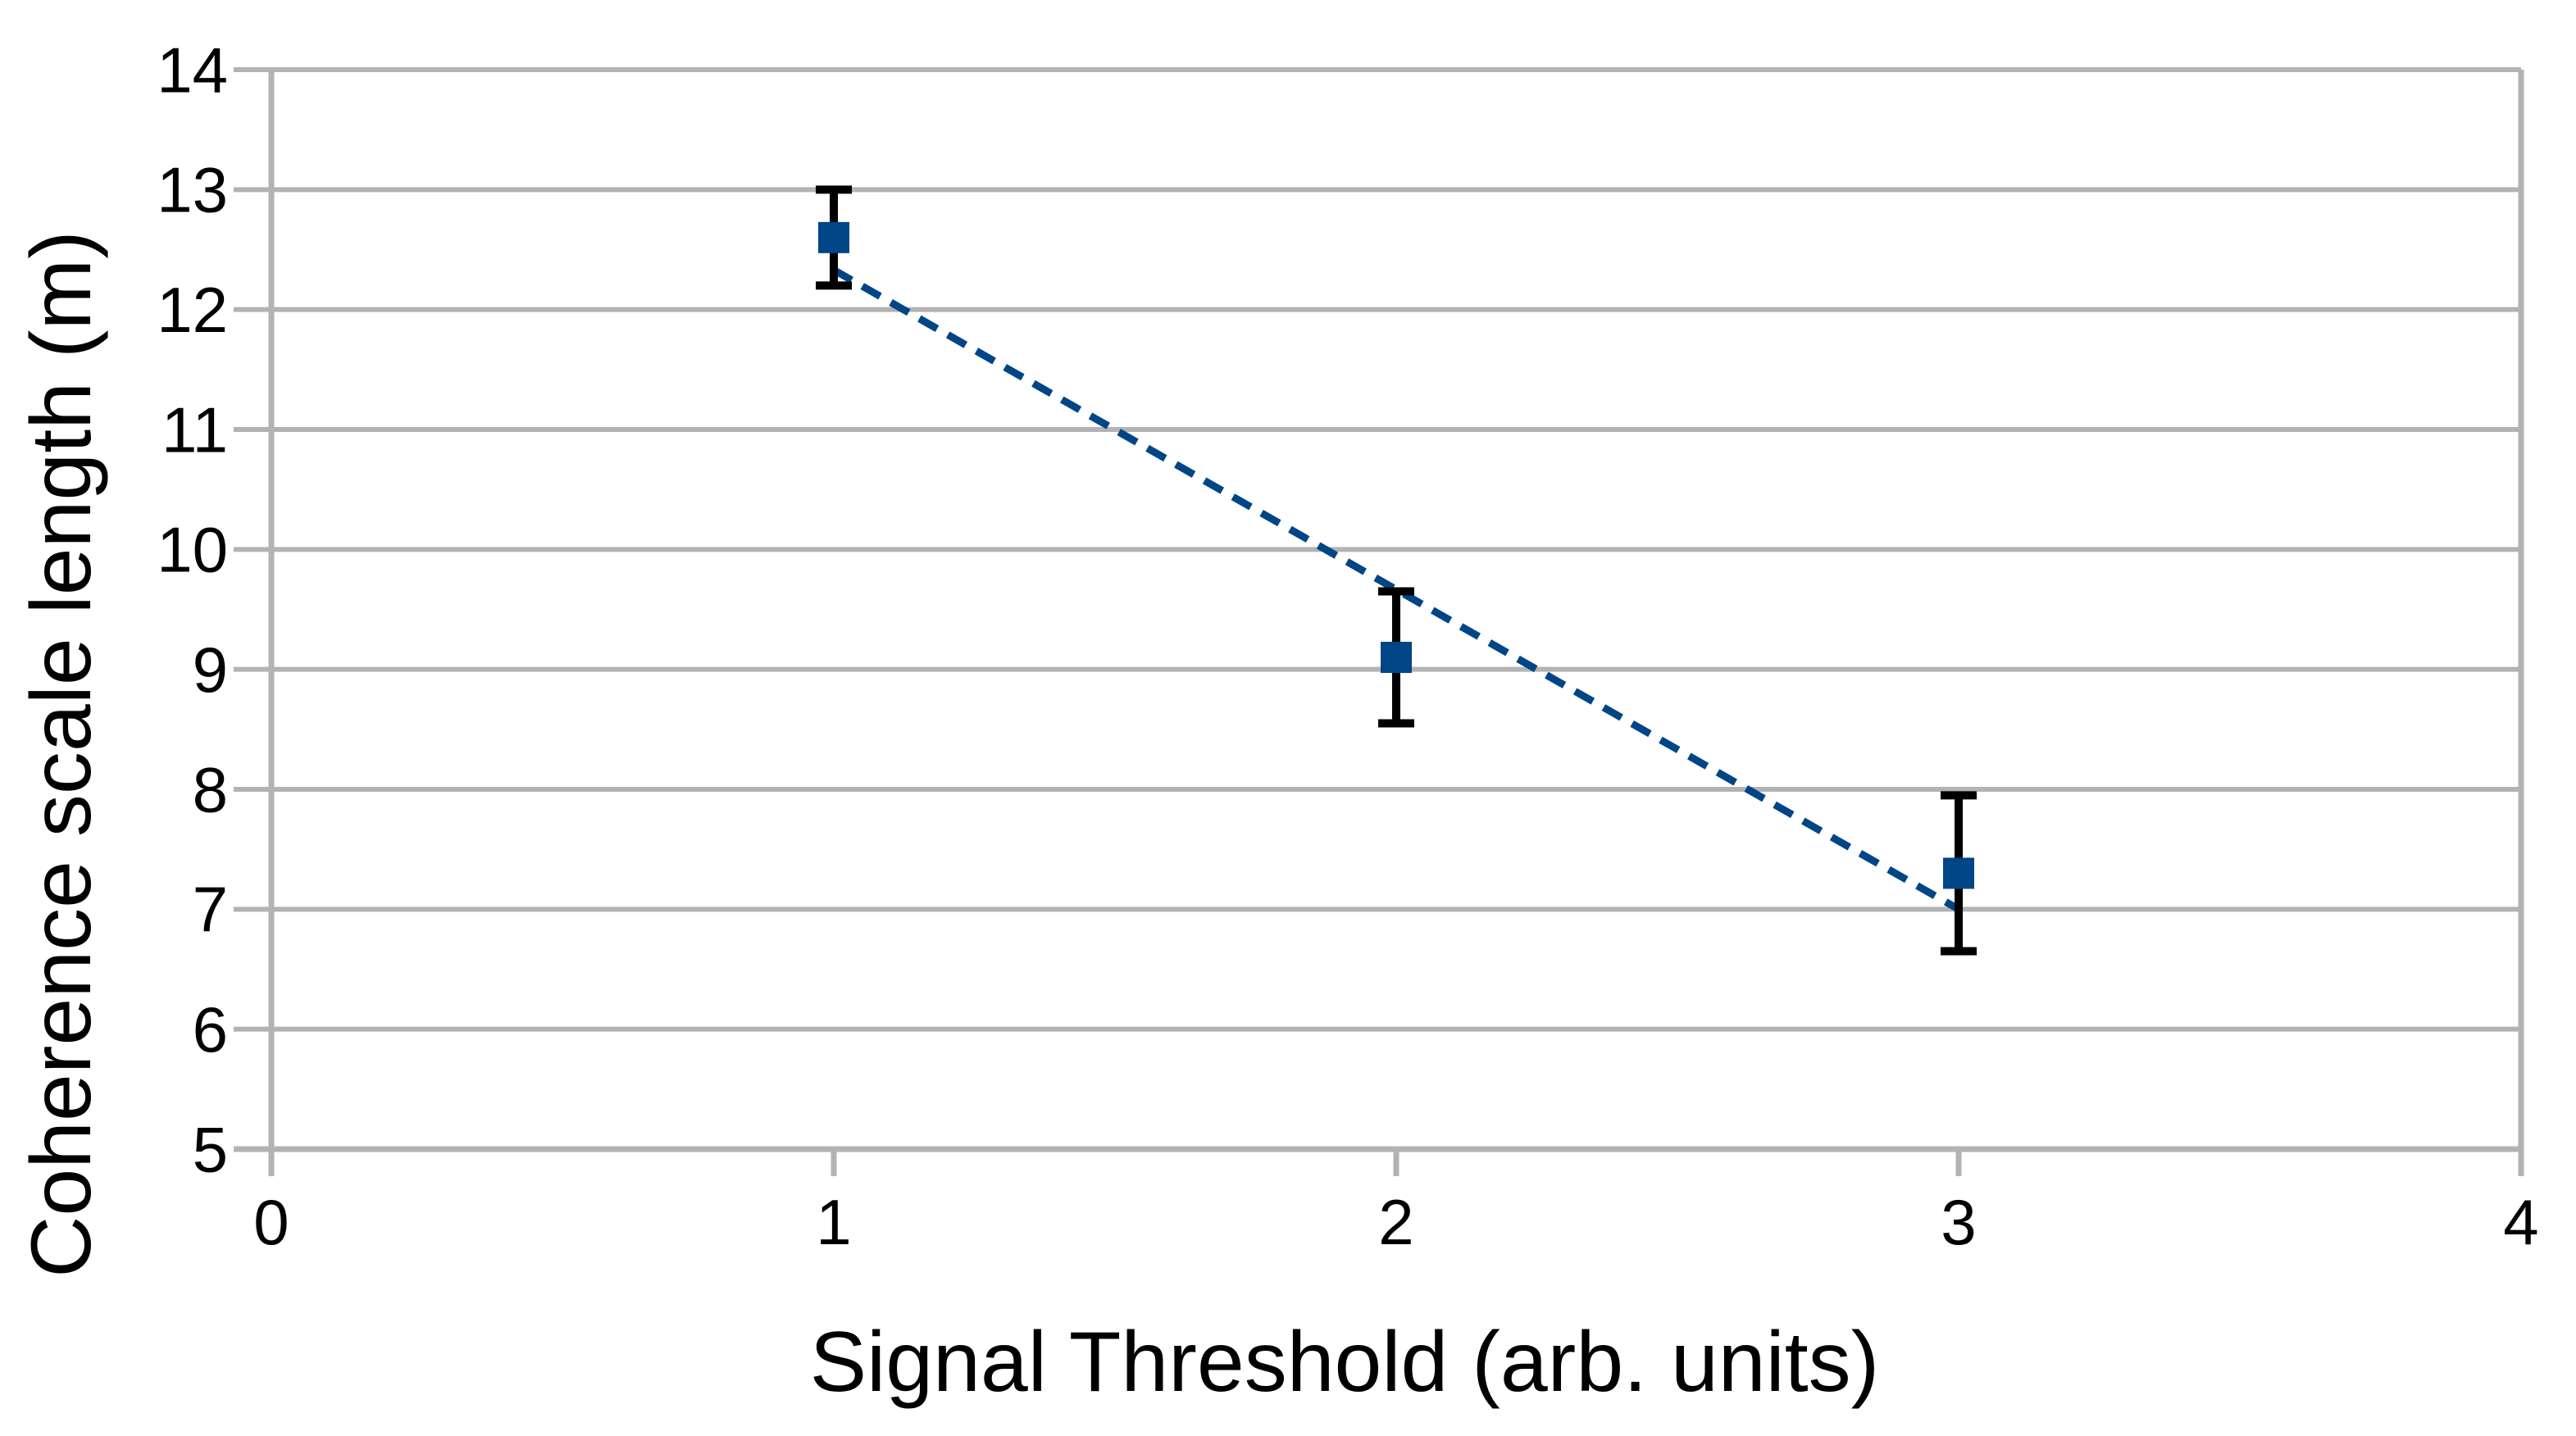 This screenshot has height=1436, width=2576. Describe the element at coordinates (1344, 1362) in the screenshot. I see `x-axis-title: Signal Threshold (arb. units)` at that location.